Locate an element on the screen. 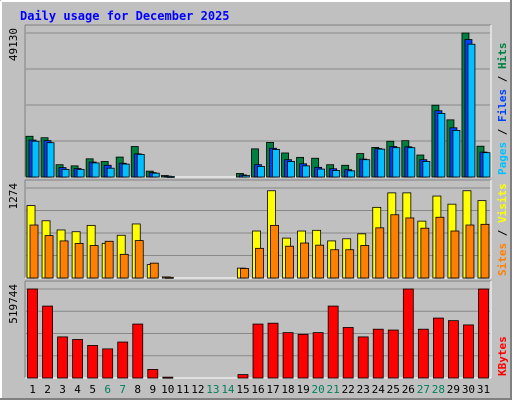 The height and width of the screenshot is (400, 512). x-tick-label-day-31: 31 is located at coordinates (483, 389).